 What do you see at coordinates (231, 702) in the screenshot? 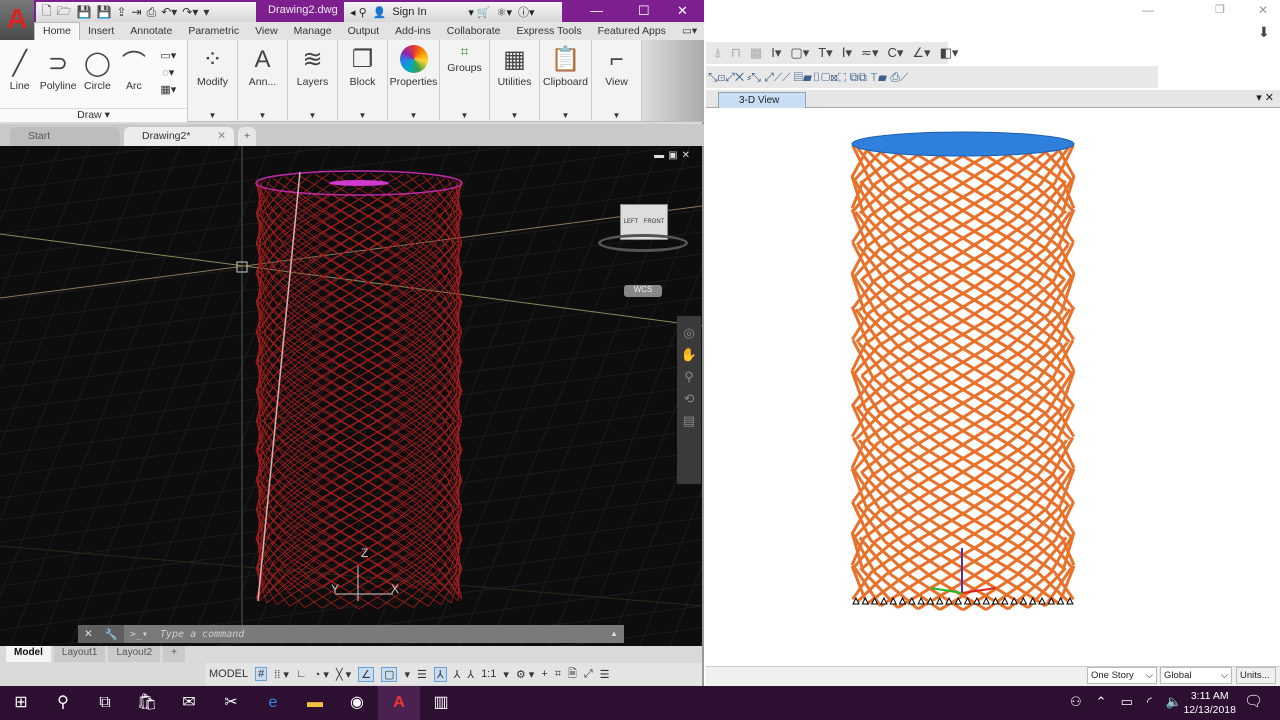
I see `snipping-tool-icon: ✂` at bounding box center [231, 702].